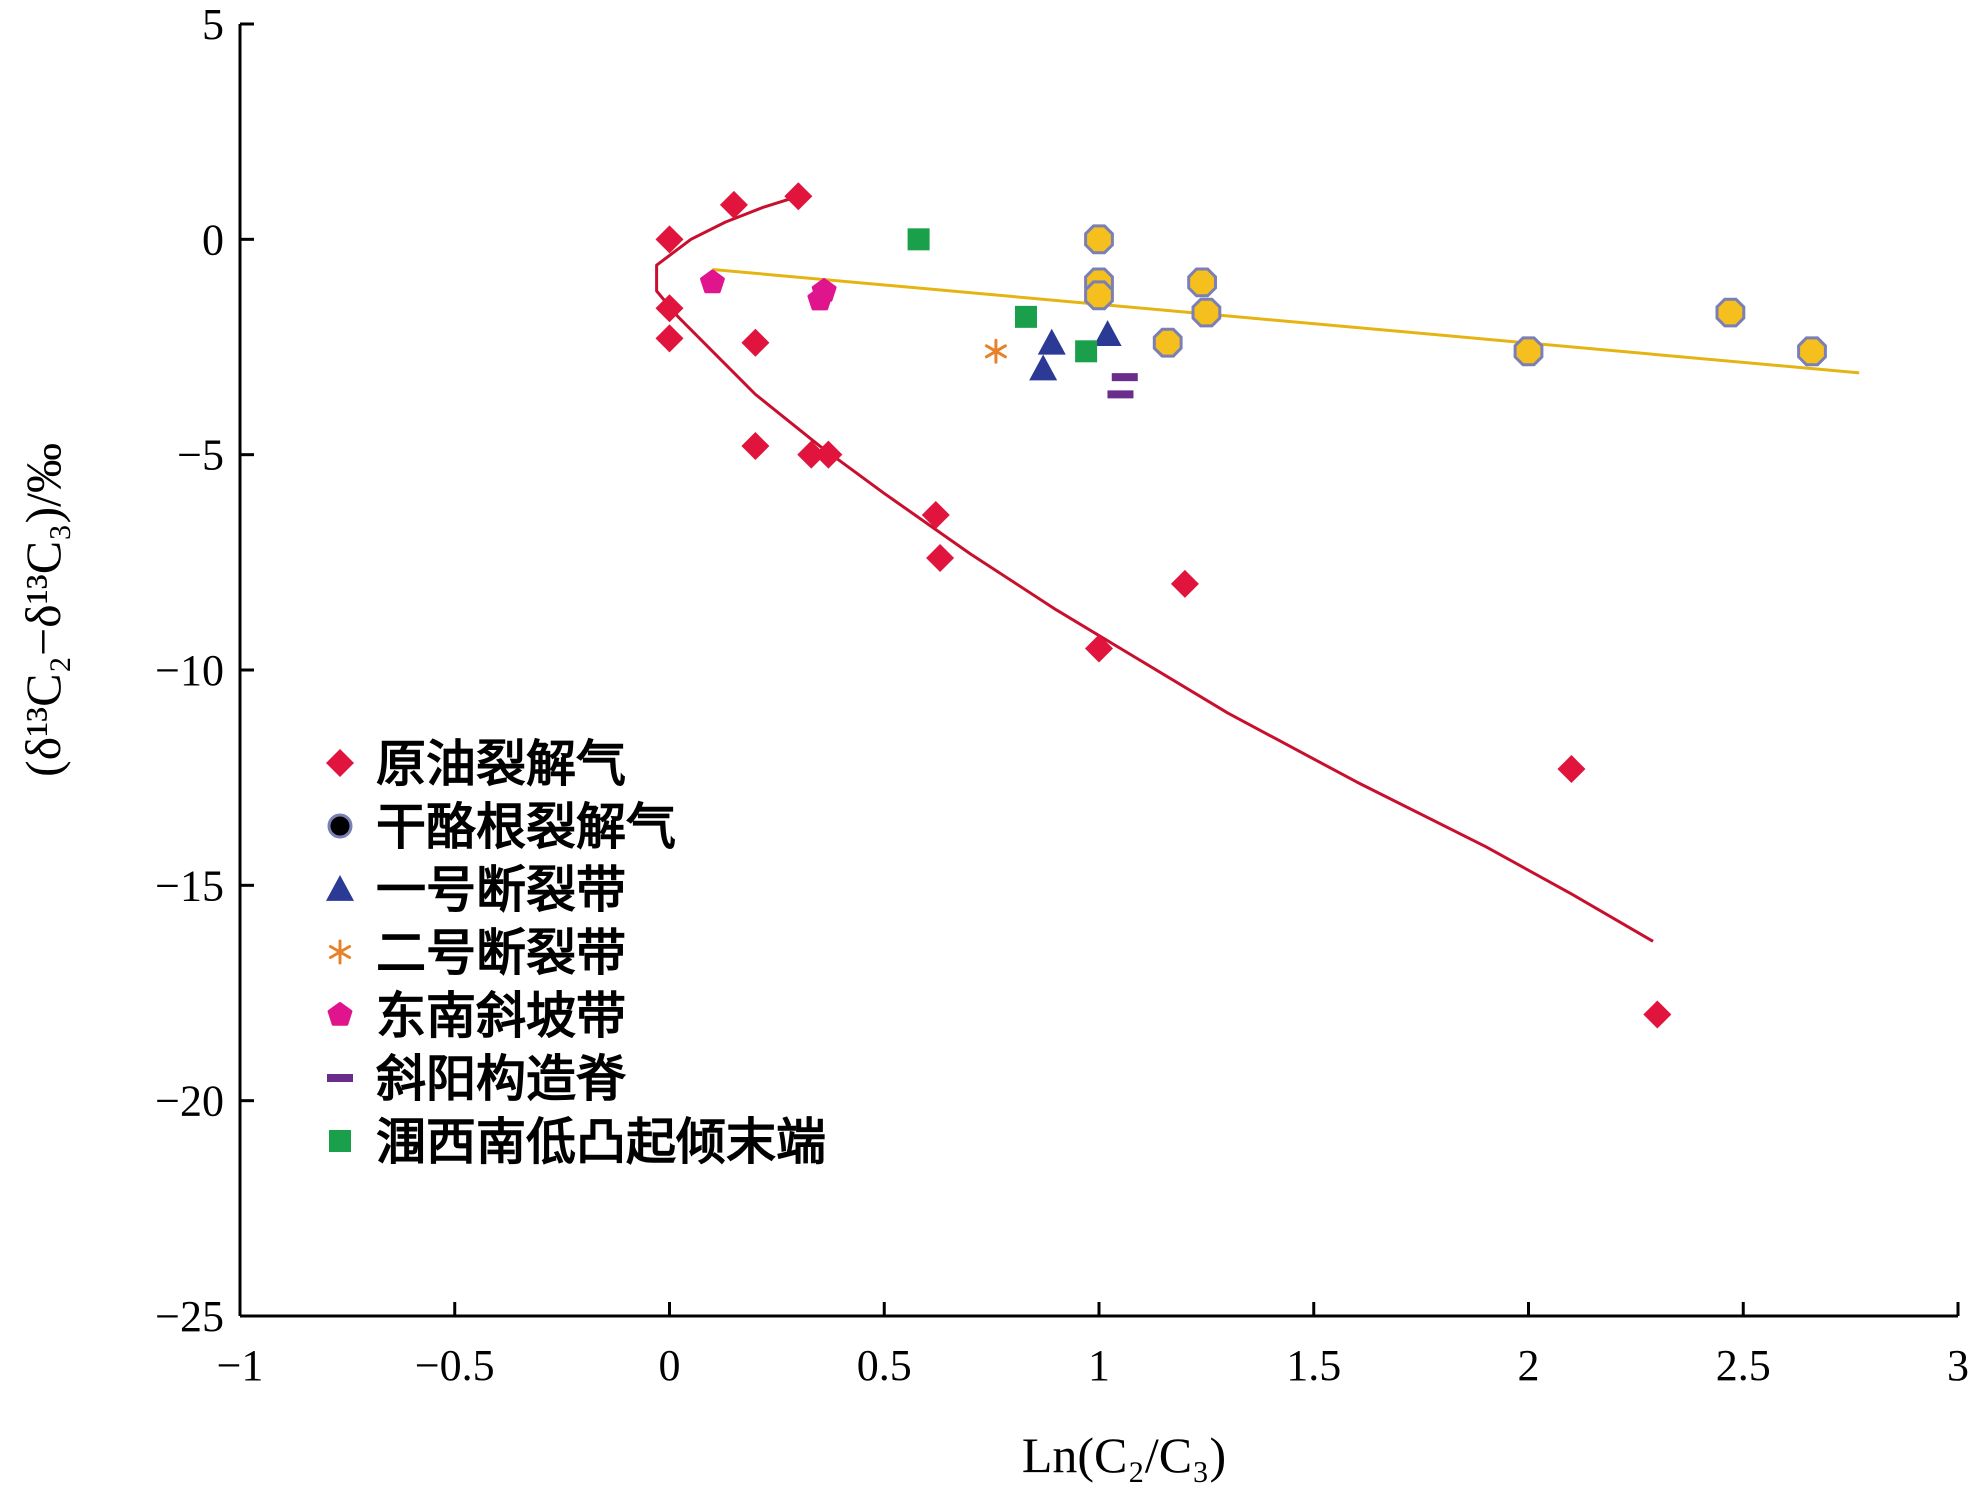 The height and width of the screenshot is (1485, 1968). I want to click on legend-item: 干酪根裂解气, so click(501, 827).